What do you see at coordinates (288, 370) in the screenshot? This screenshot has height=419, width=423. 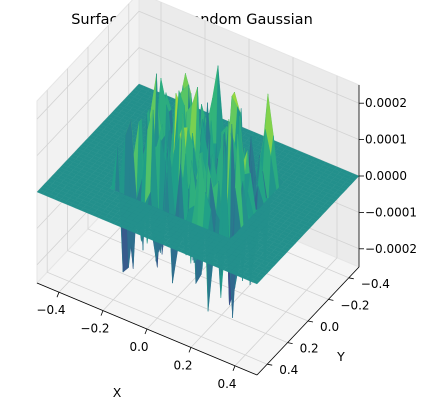 I see `y-tick-label: 0.4` at bounding box center [288, 370].